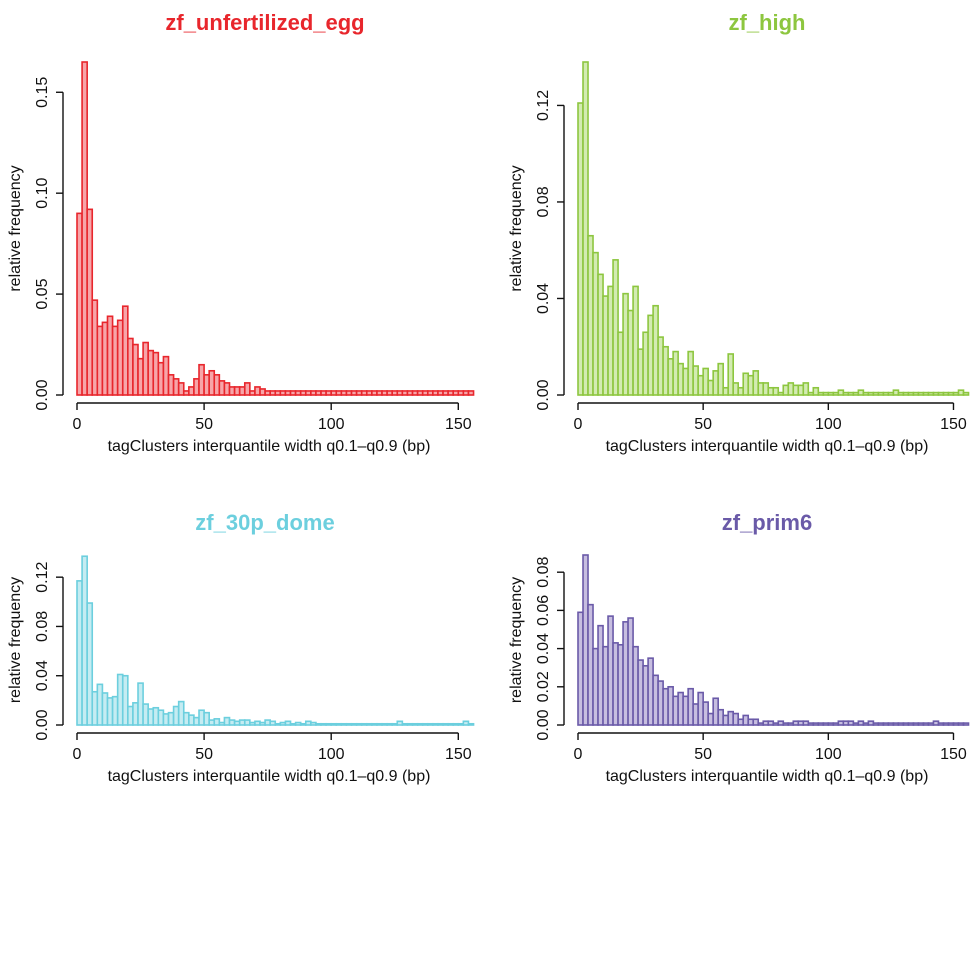  I want to click on y-ticks: 0.00 0.05 0.10 0.15, so click(48, 244).